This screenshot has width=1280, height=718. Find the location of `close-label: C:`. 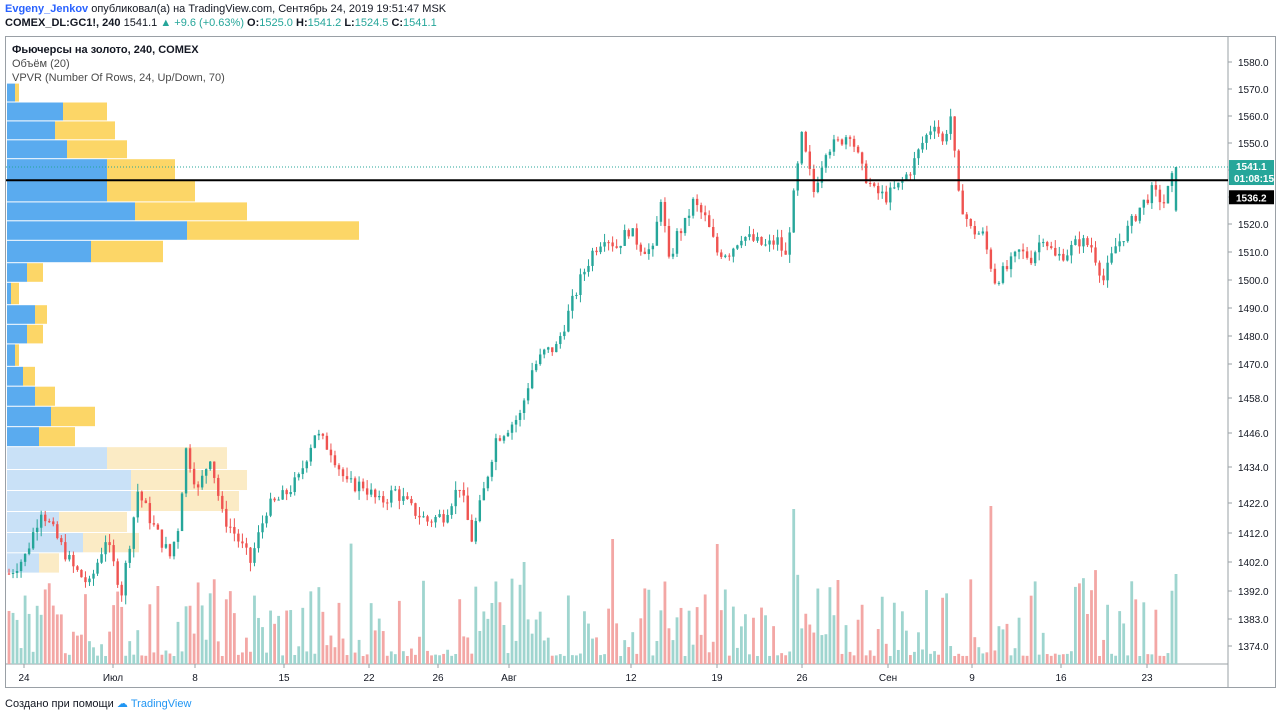

close-label: C: is located at coordinates (397, 23).